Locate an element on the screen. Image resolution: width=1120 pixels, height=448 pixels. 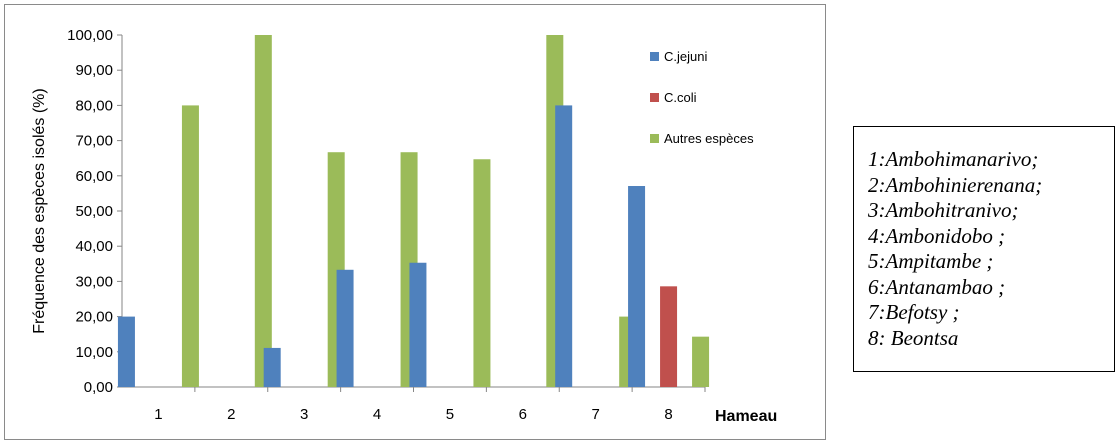
legend-label: Autres espèces is located at coordinates (709, 138).